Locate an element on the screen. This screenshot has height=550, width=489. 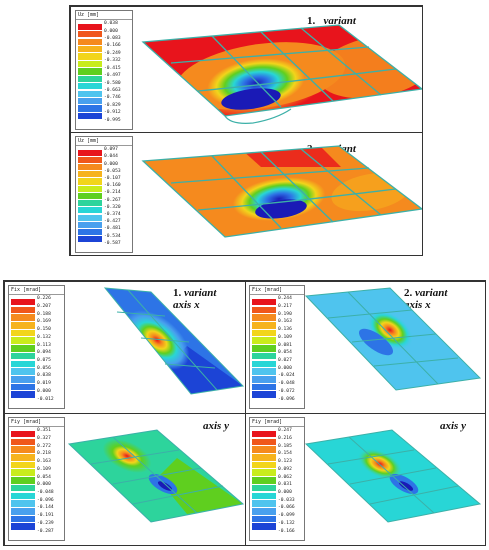
legend-row: -0.012 is located at coordinates (36, 399).